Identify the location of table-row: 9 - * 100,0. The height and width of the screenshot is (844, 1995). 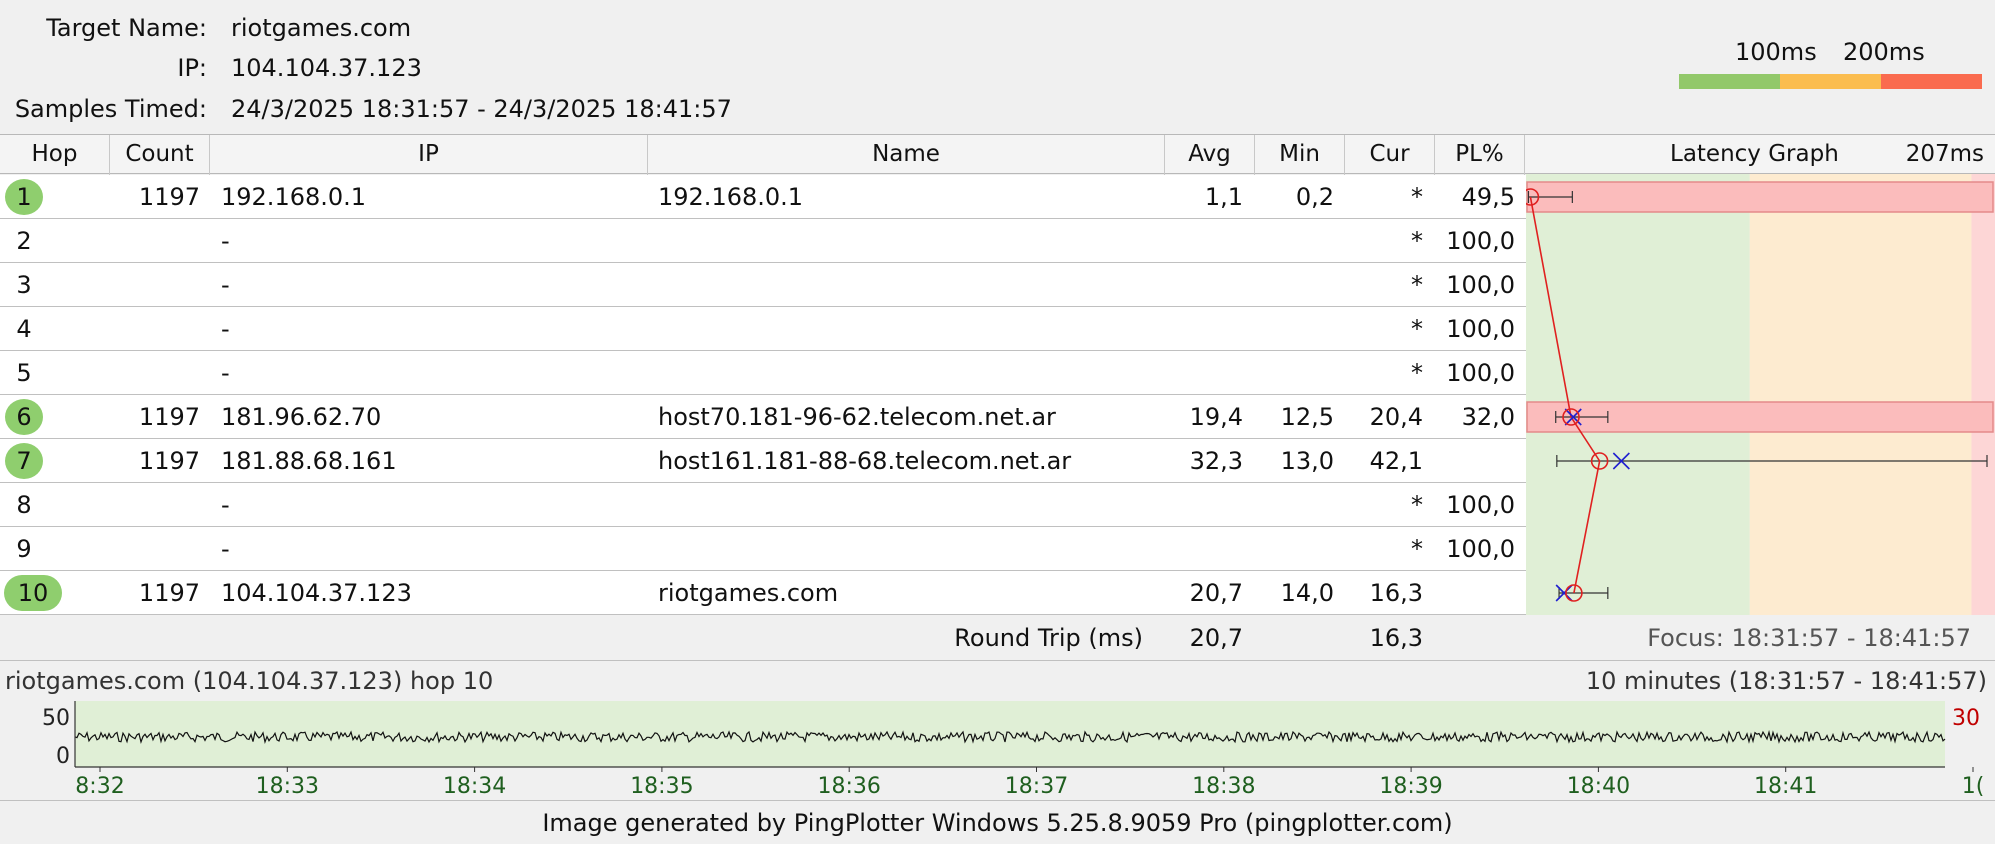
(763, 549).